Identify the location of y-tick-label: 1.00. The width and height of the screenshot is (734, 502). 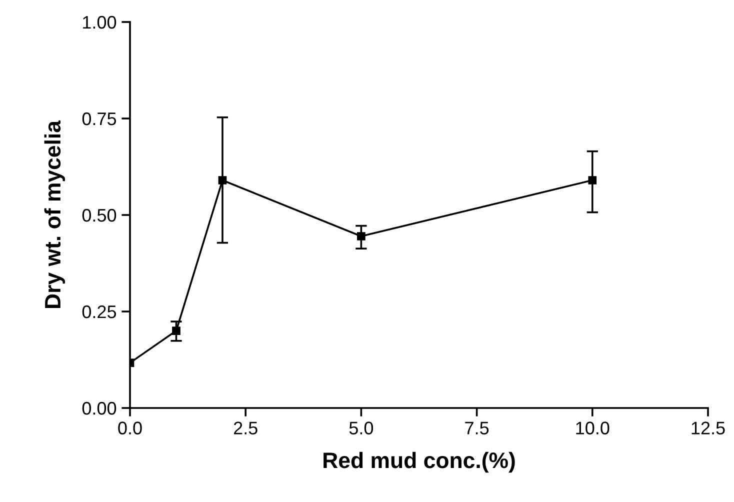
(99, 22).